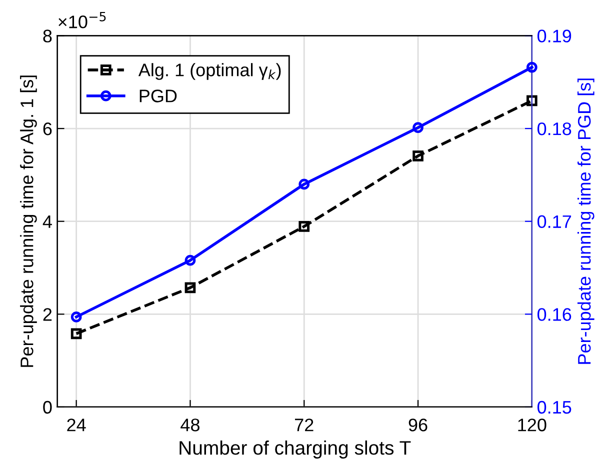 This screenshot has height=476, width=610. I want to click on y-tick-label: 8, so click(47, 36).